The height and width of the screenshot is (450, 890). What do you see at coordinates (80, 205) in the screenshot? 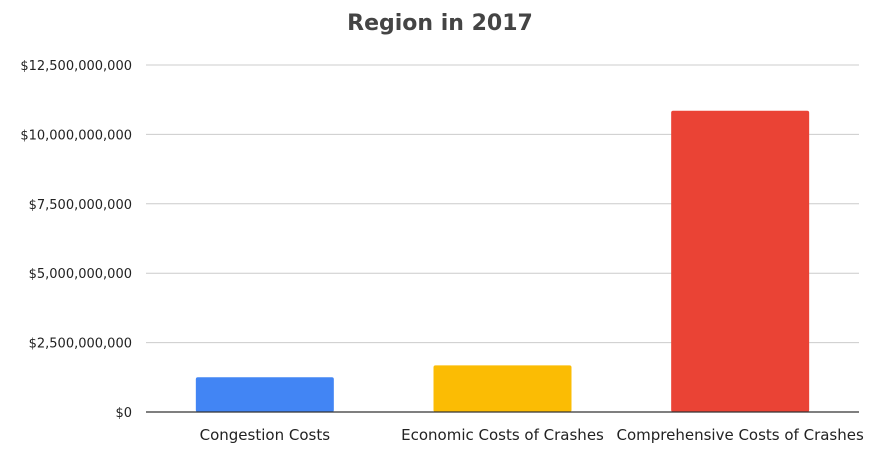
I see `y-tick-label: $7,500,000,000` at bounding box center [80, 205].